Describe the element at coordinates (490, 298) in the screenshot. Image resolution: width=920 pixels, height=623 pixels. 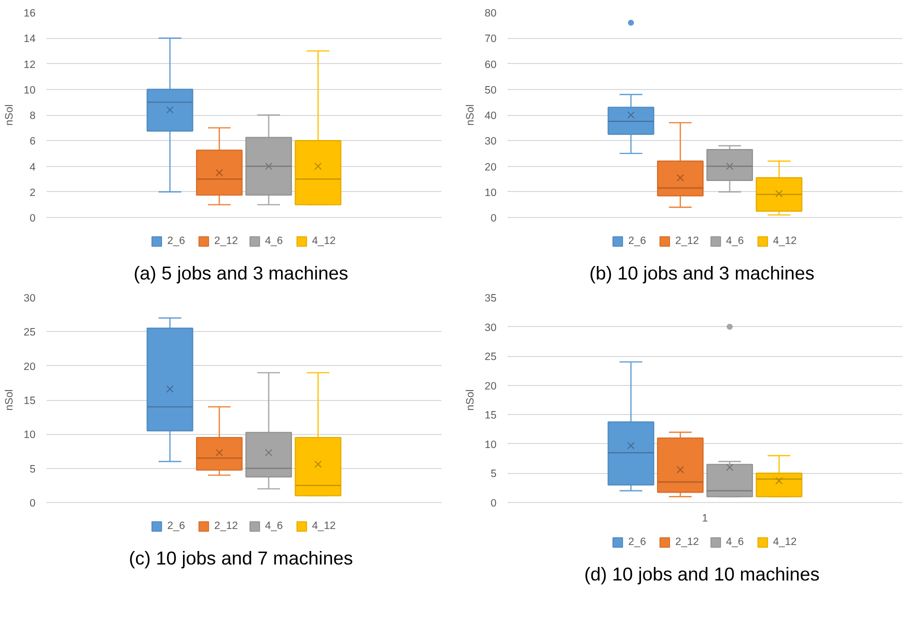
I see `y-tick-label: 35` at that location.